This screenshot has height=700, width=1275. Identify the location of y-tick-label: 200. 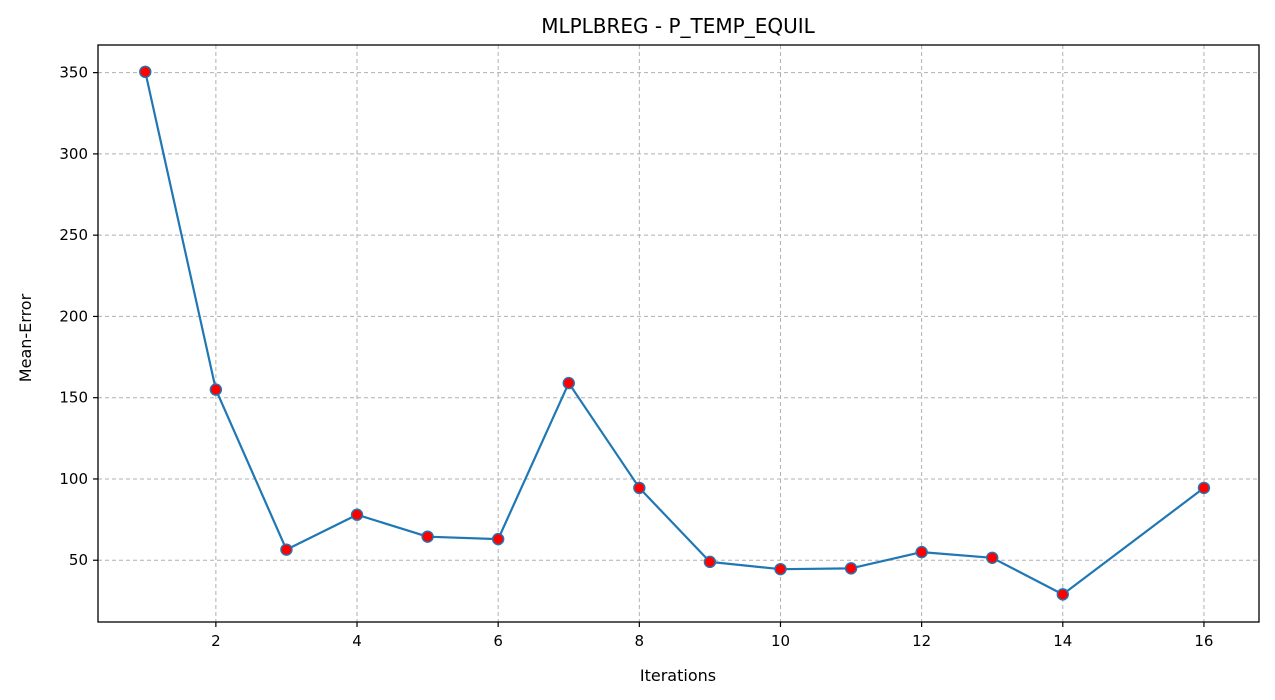
(73, 316).